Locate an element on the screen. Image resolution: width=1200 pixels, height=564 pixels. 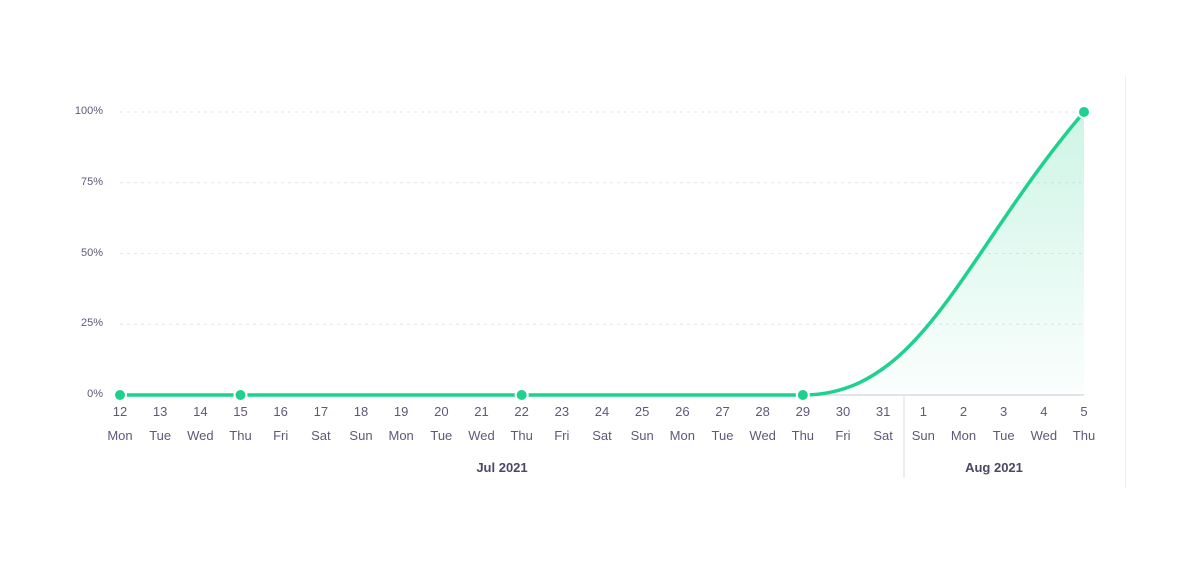
x-tick-day: 18 is located at coordinates (361, 411).